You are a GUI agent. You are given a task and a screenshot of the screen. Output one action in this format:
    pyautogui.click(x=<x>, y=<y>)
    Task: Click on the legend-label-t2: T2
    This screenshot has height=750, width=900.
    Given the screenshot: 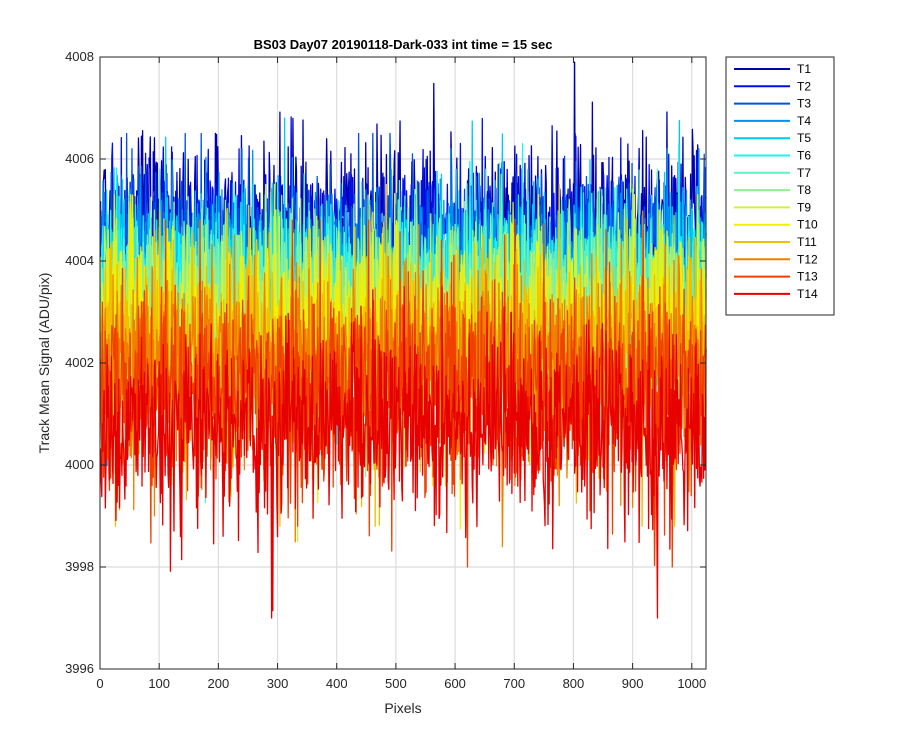 What is the action you would take?
    pyautogui.click(x=804, y=86)
    